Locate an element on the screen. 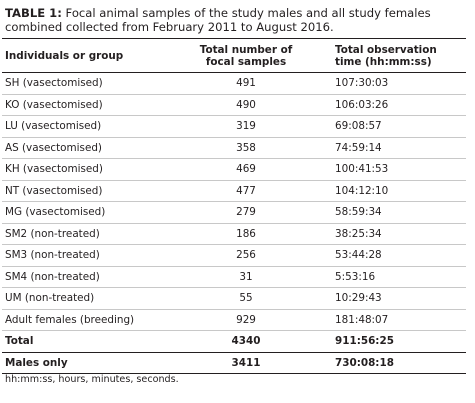  cell-group: SH (vasectomised) is located at coordinates (86, 83).